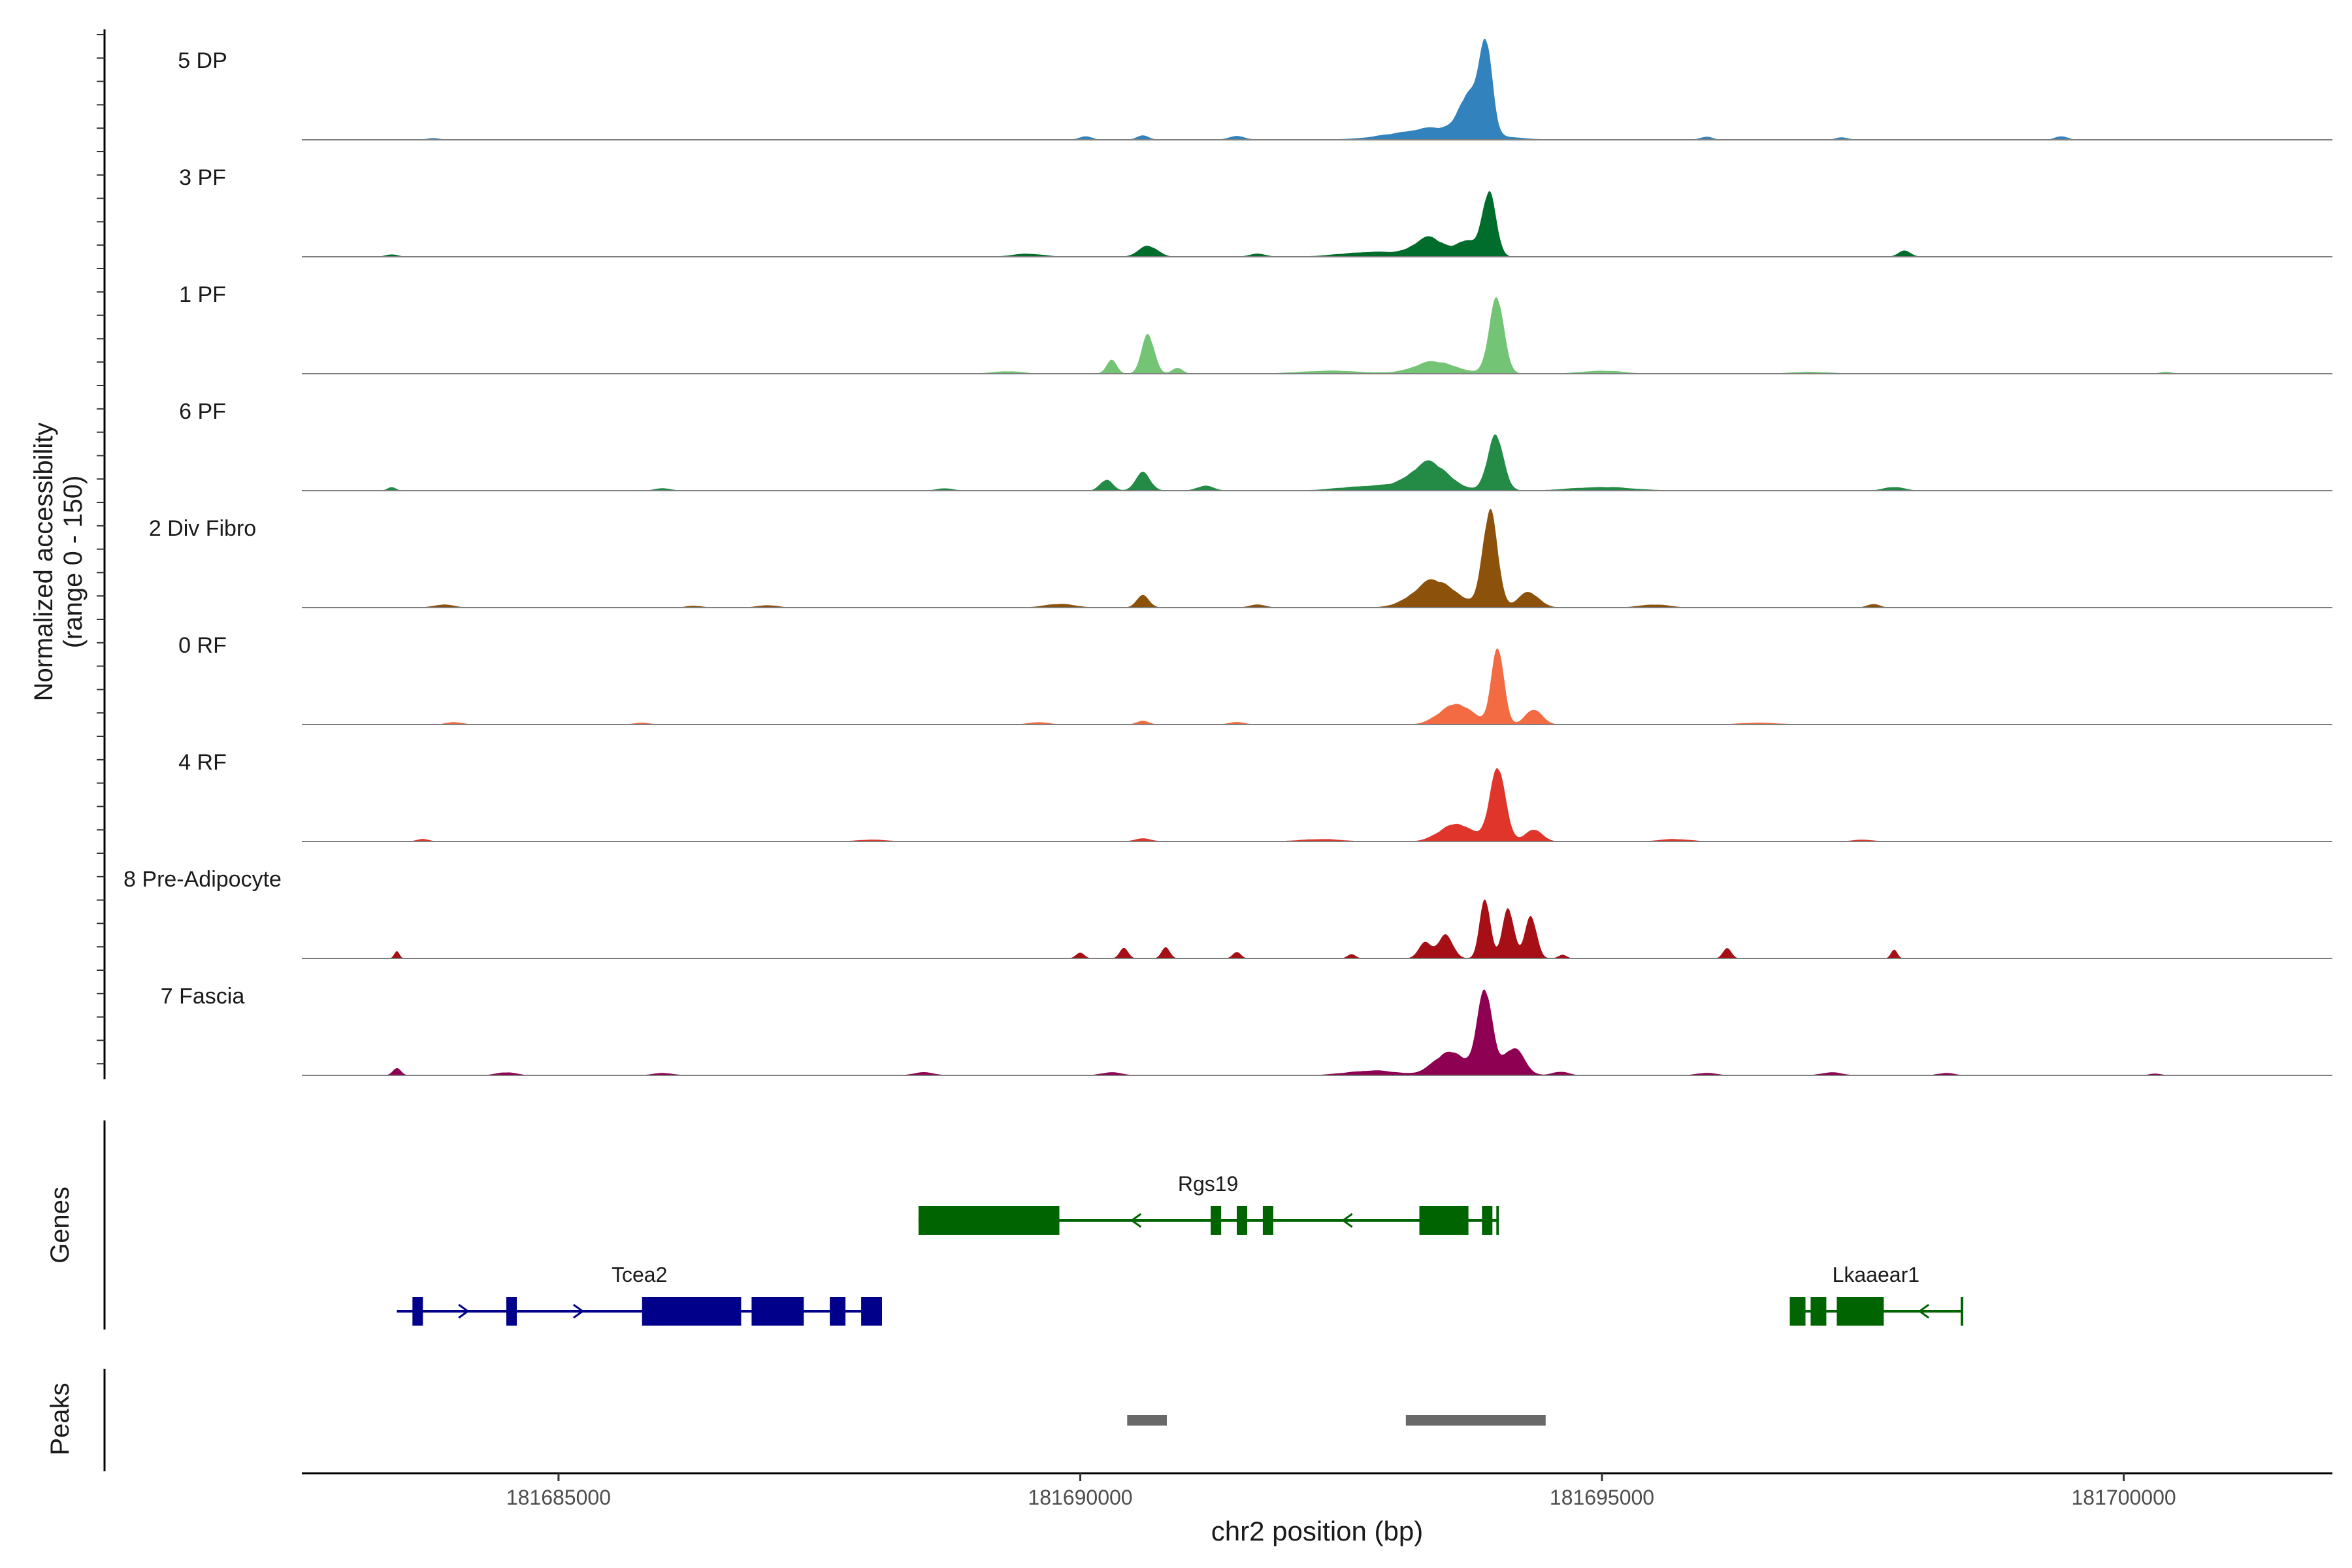  I want to click on x-tick-label: 181690000, so click(1080, 1497).